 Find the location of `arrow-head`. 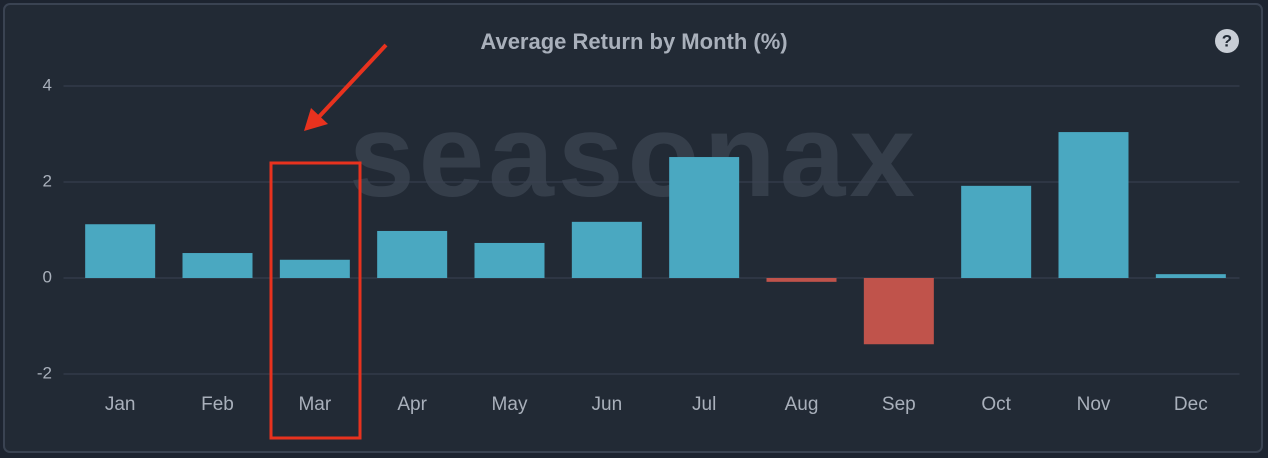

arrow-head is located at coordinates (316, 119).